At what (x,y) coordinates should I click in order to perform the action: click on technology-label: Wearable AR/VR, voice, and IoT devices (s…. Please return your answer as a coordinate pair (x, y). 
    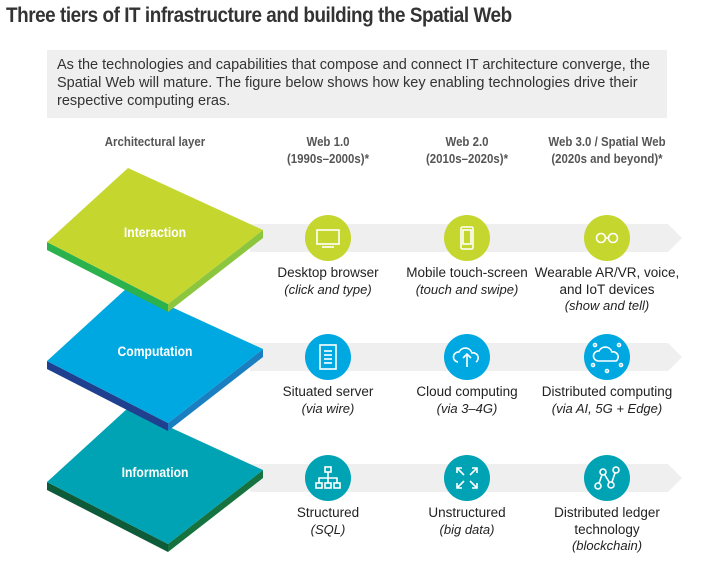
    Looking at the image, I should click on (607, 290).